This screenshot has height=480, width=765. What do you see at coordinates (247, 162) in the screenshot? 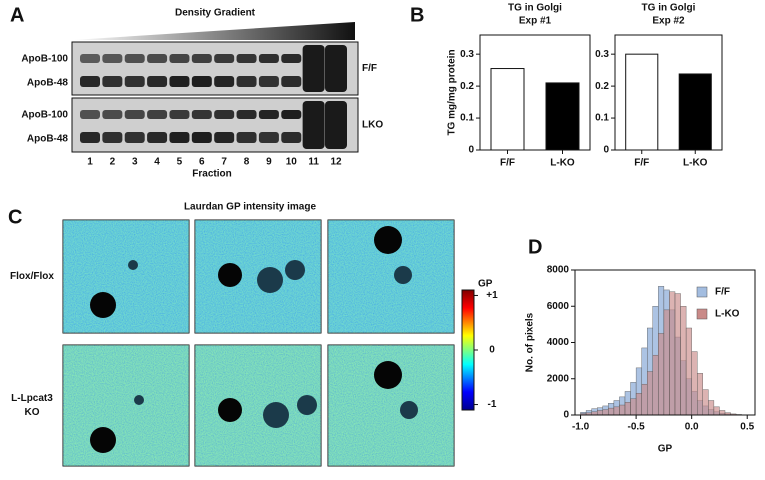
I see `fraction-label: 8` at bounding box center [247, 162].